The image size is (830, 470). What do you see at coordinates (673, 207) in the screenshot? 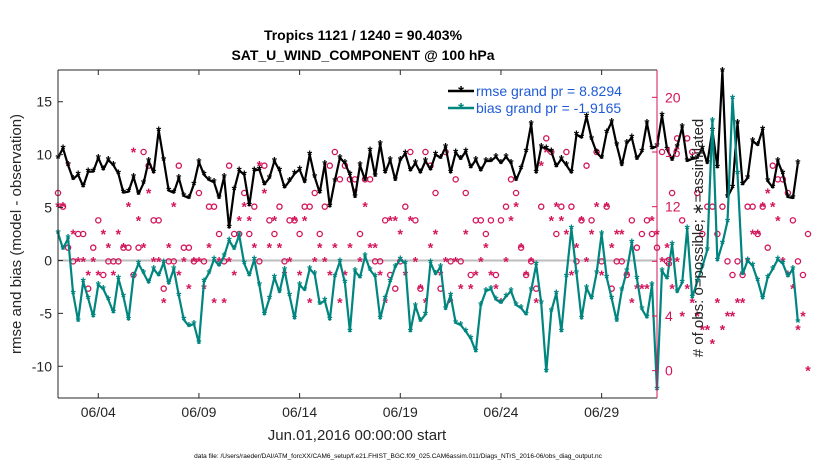
I see `y2-tick-label: 12` at bounding box center [673, 207].